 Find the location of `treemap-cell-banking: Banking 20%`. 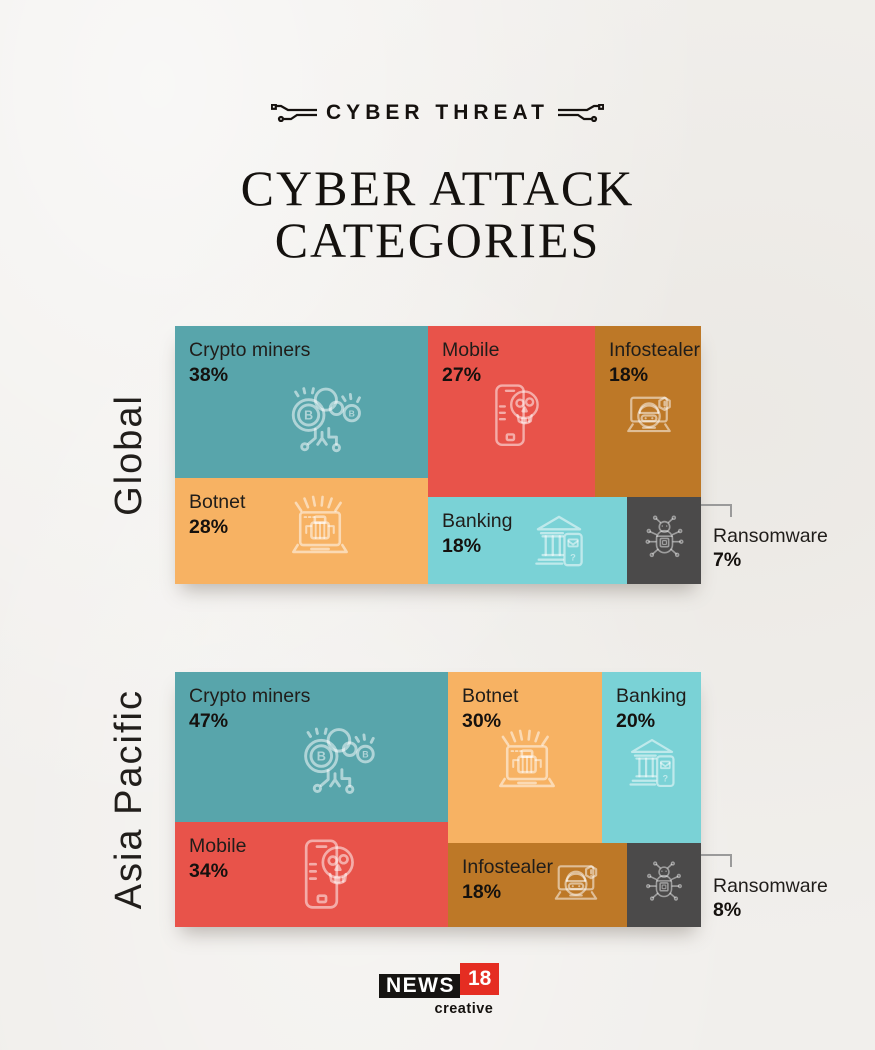

treemap-cell-banking: Banking 20% is located at coordinates (651, 757).